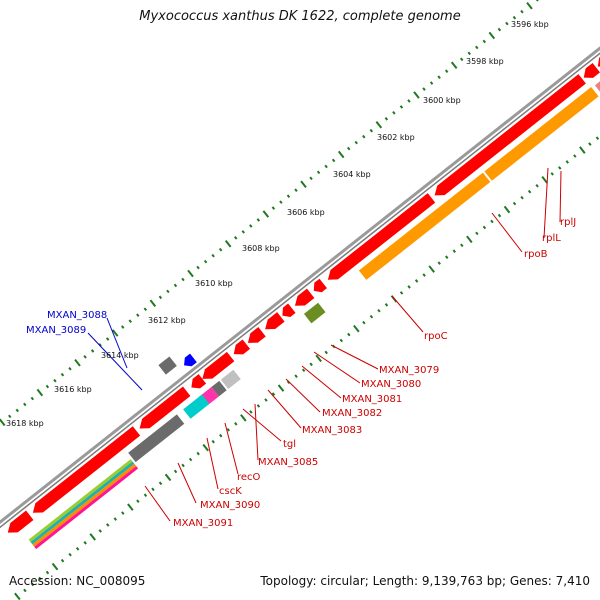  What do you see at coordinates (230, 505) in the screenshot?
I see `gene-label: MXAN_3090` at bounding box center [230, 505].